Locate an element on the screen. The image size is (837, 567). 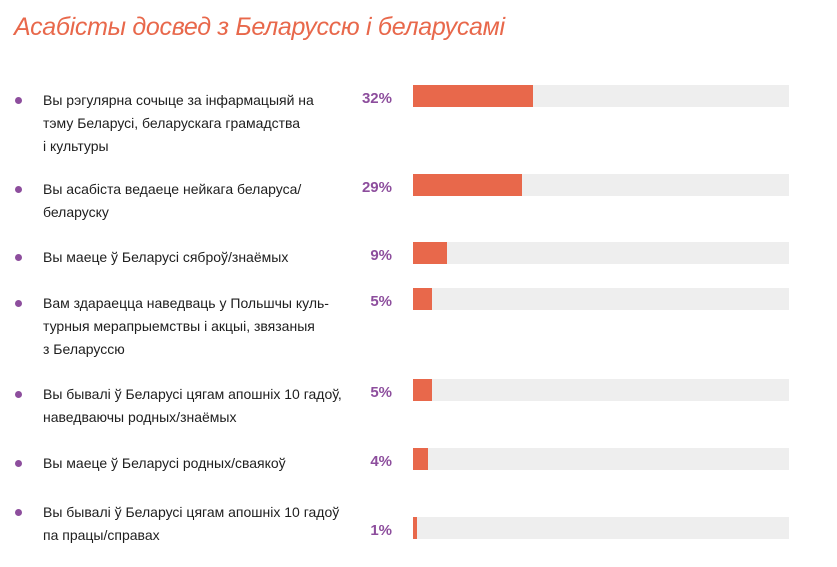
value-label: 4% is located at coordinates (381, 461).